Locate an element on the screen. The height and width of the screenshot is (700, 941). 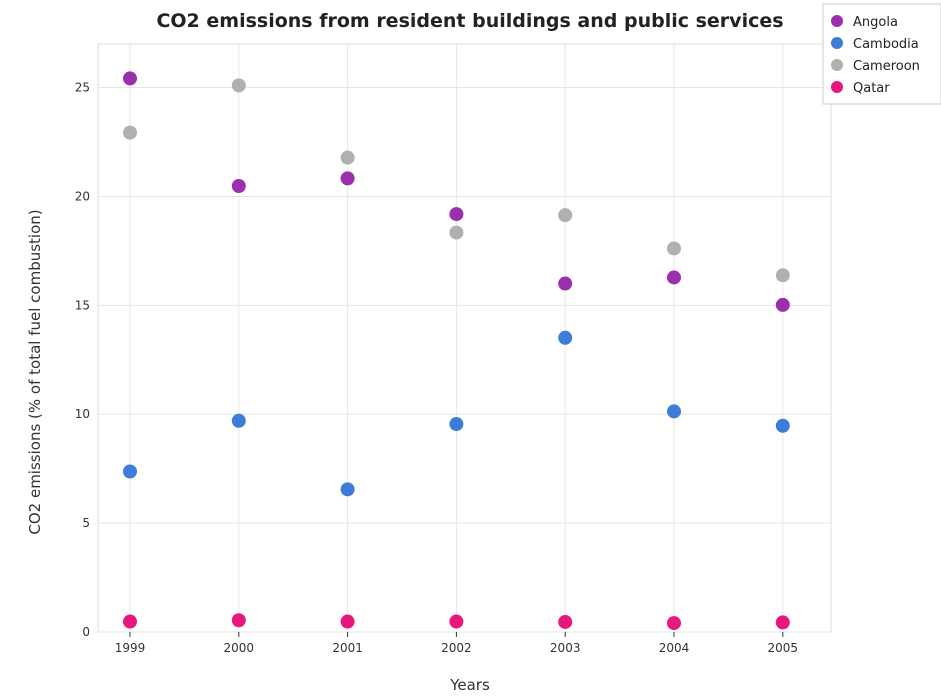
legend-entry: Qatar is located at coordinates (871, 88).